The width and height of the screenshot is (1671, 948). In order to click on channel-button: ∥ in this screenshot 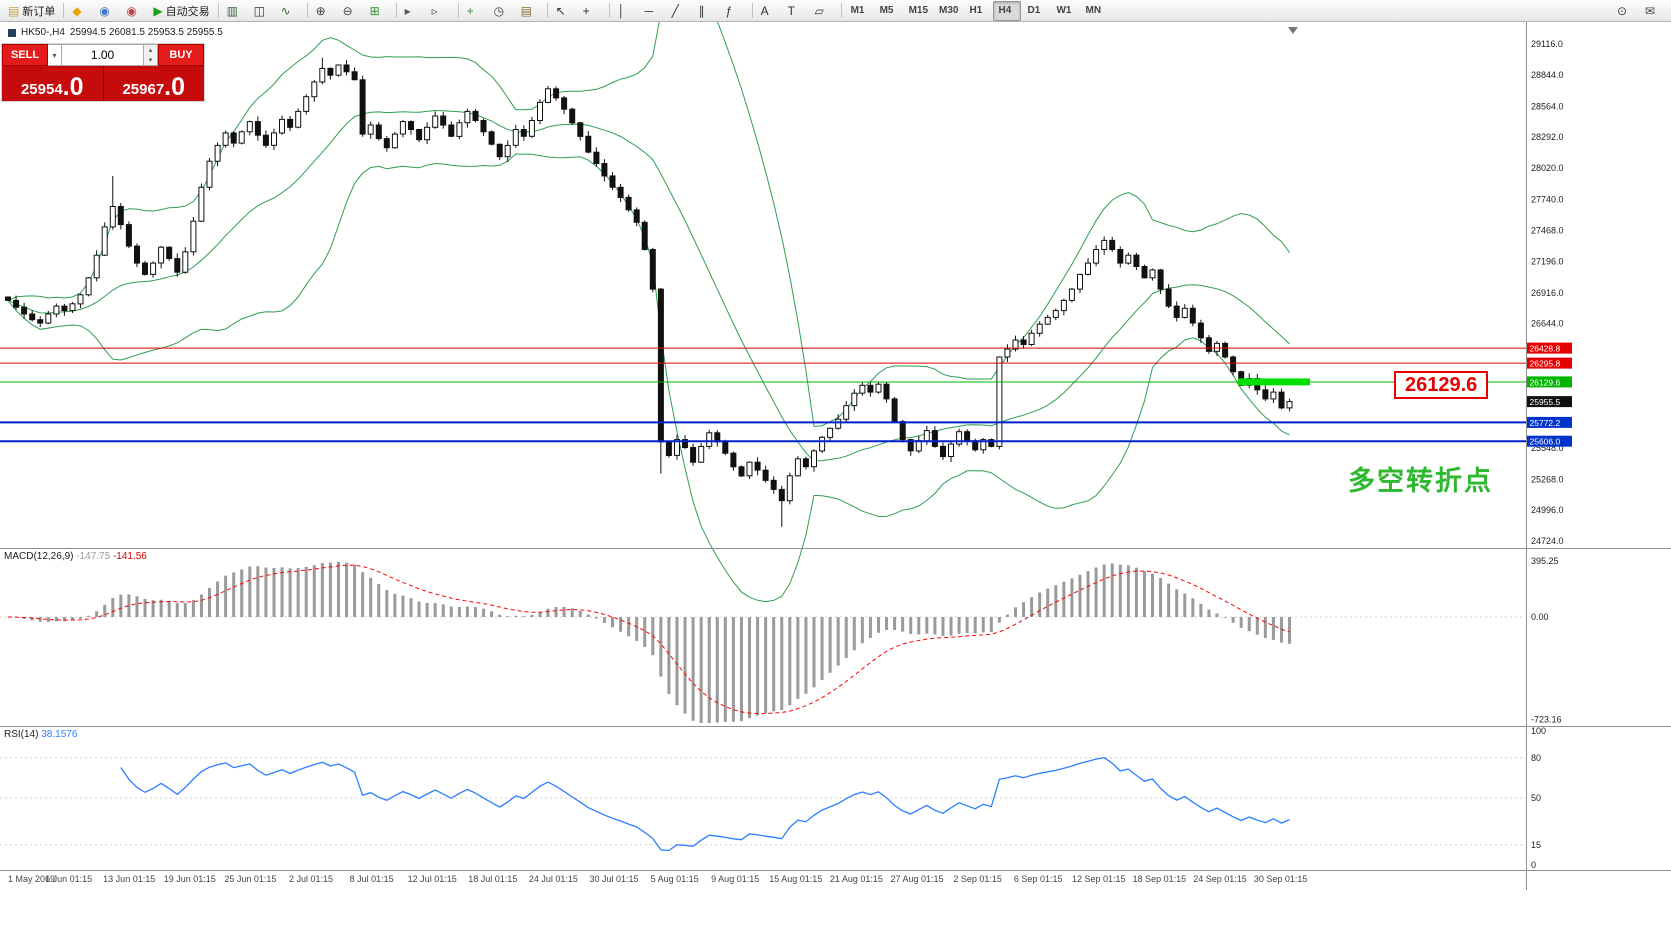, I will do `click(708, 11)`.